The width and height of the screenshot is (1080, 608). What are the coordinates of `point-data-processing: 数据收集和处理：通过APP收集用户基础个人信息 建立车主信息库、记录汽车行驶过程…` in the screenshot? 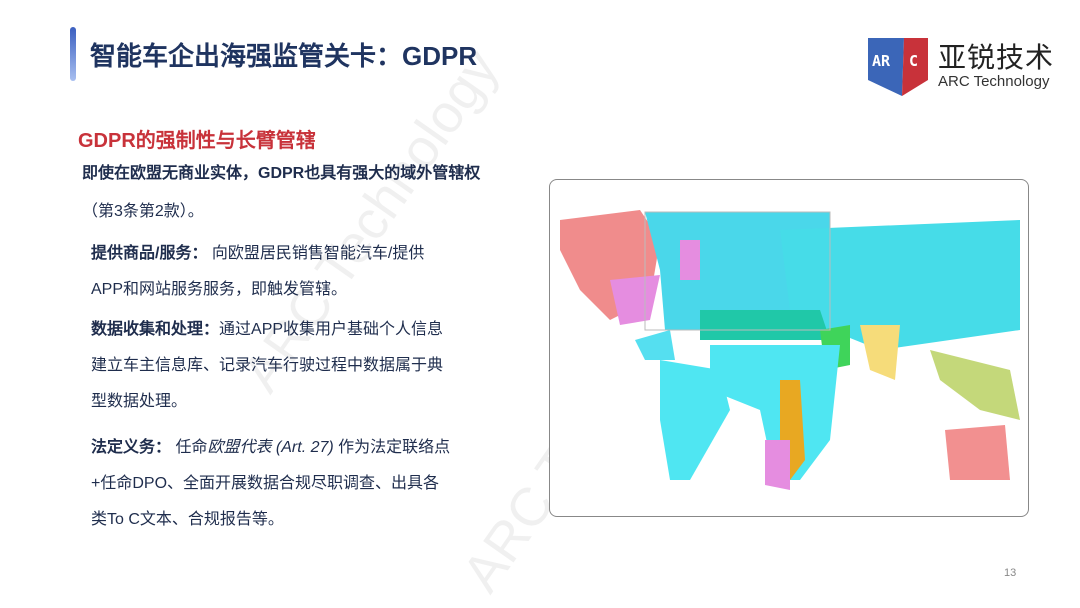 It's located at (267, 366).